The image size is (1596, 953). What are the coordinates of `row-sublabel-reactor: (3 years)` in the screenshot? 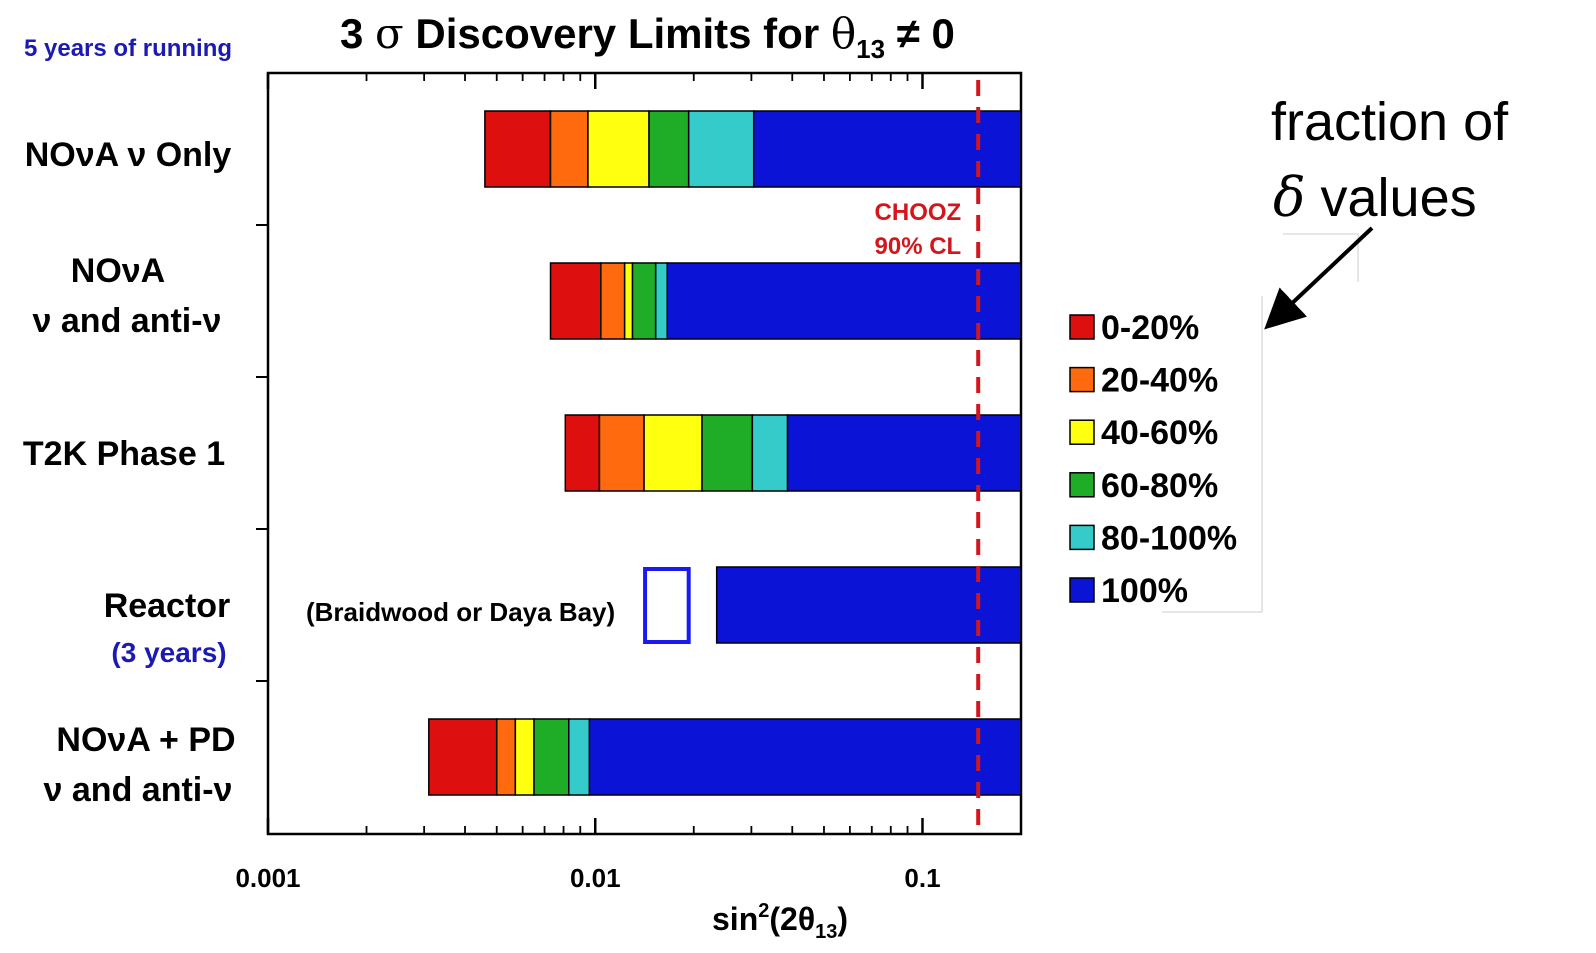 It's located at (168, 652).